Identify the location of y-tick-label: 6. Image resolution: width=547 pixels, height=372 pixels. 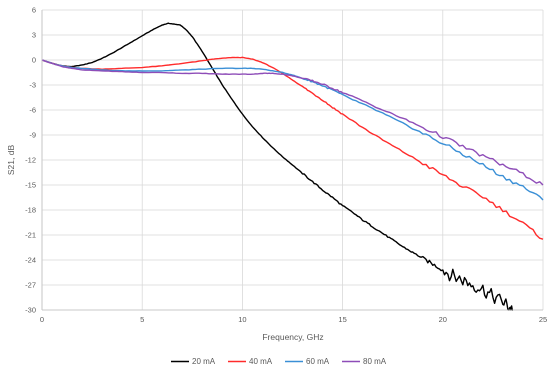
(34, 10).